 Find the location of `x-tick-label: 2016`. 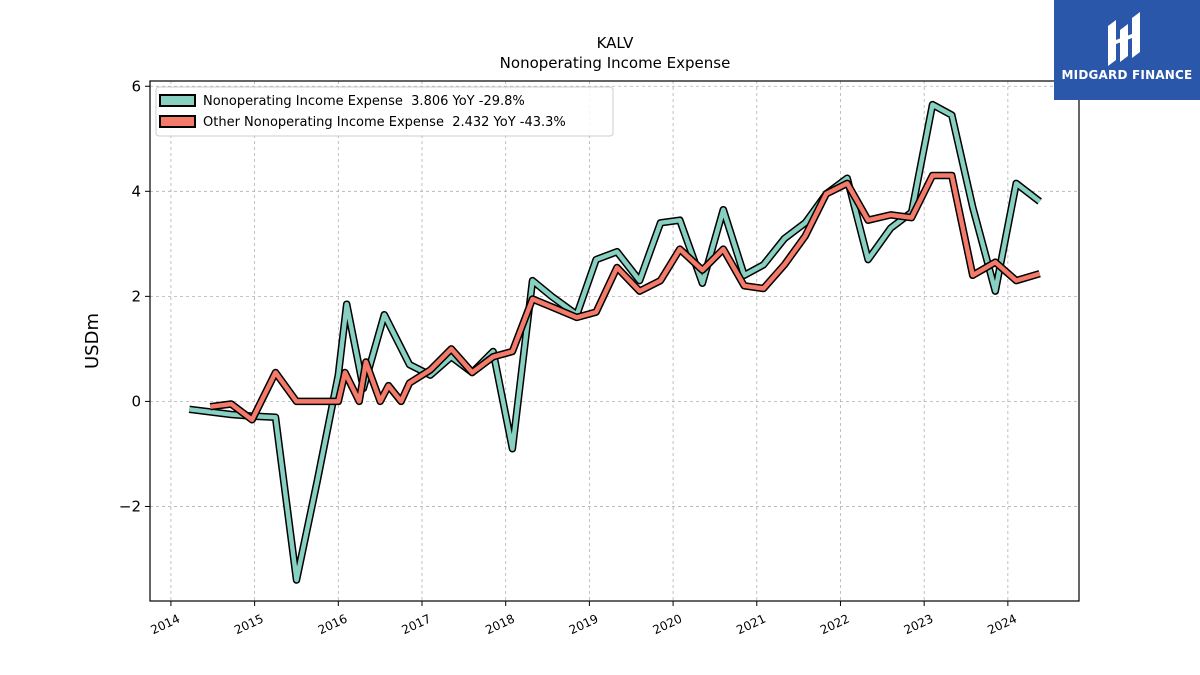

x-tick-label: 2016 is located at coordinates (333, 625).